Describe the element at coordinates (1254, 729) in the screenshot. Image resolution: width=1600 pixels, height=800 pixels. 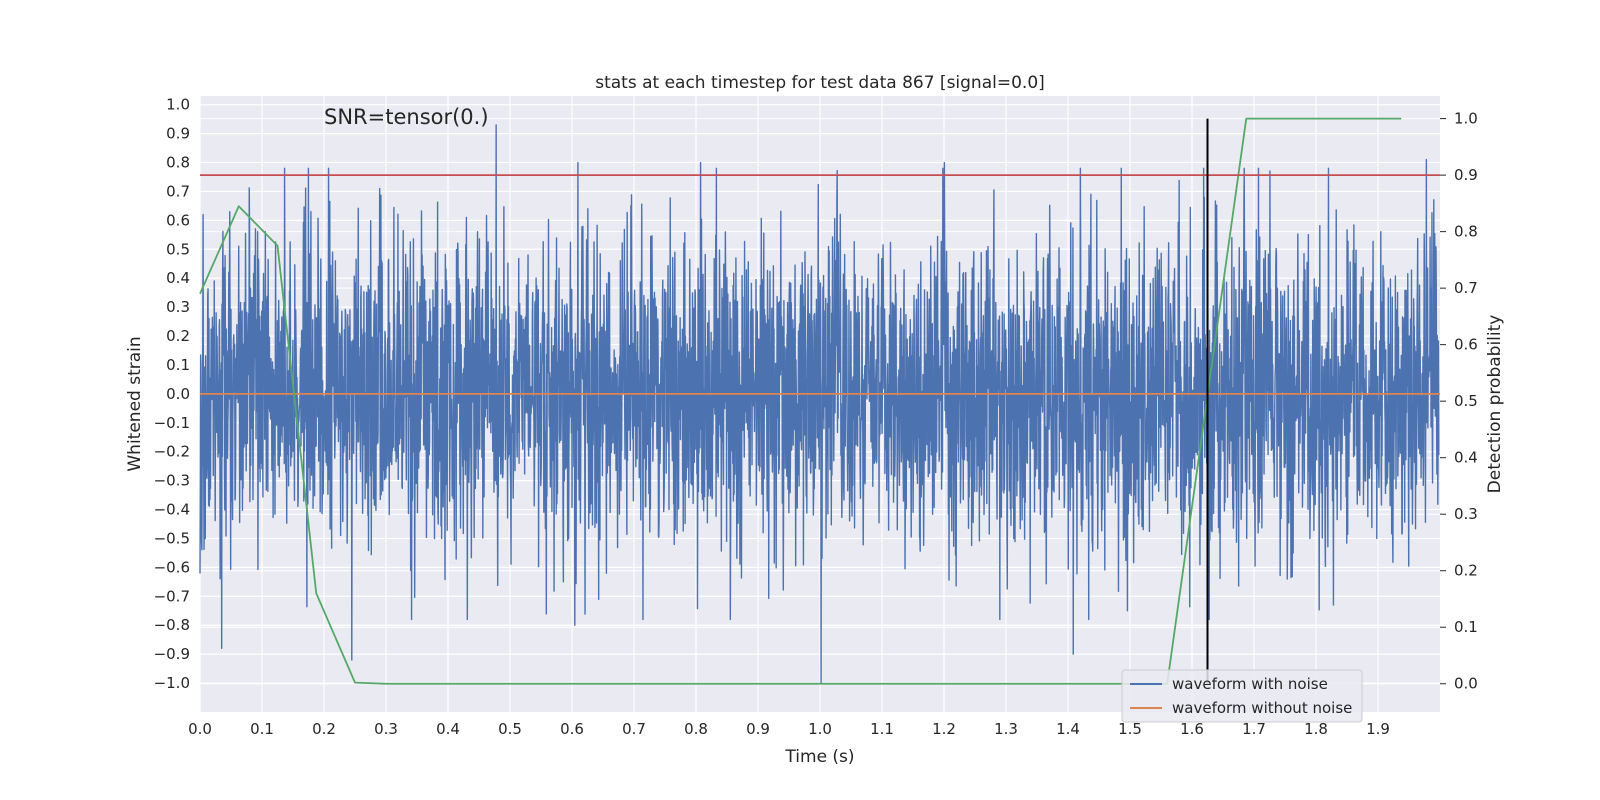
I see `x-tick-label: 1.7` at that location.